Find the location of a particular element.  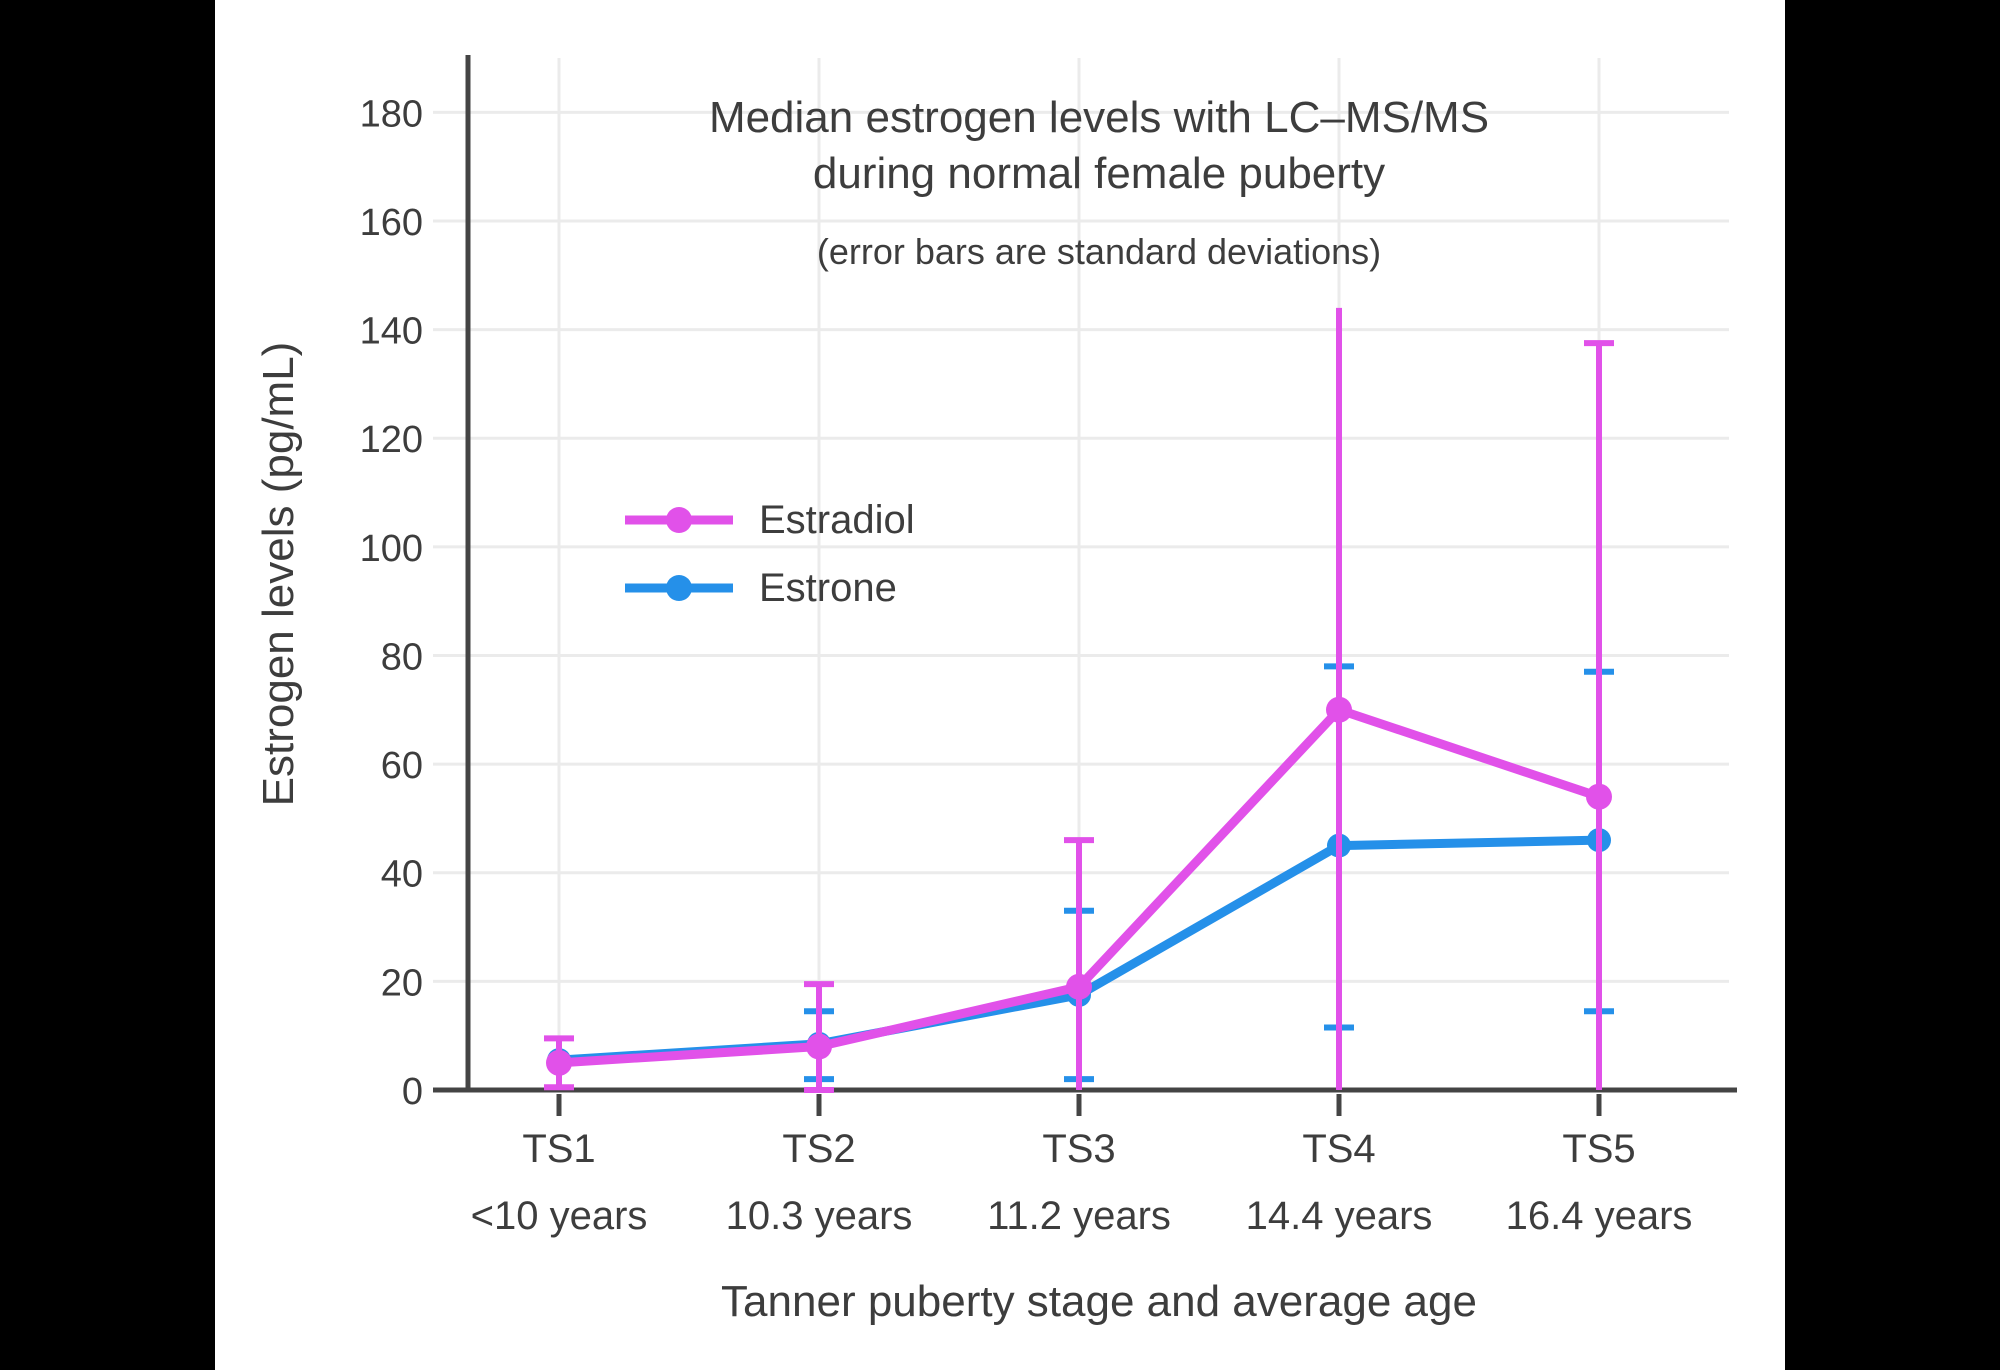

marker-estradiol-ts2 is located at coordinates (819, 1046).